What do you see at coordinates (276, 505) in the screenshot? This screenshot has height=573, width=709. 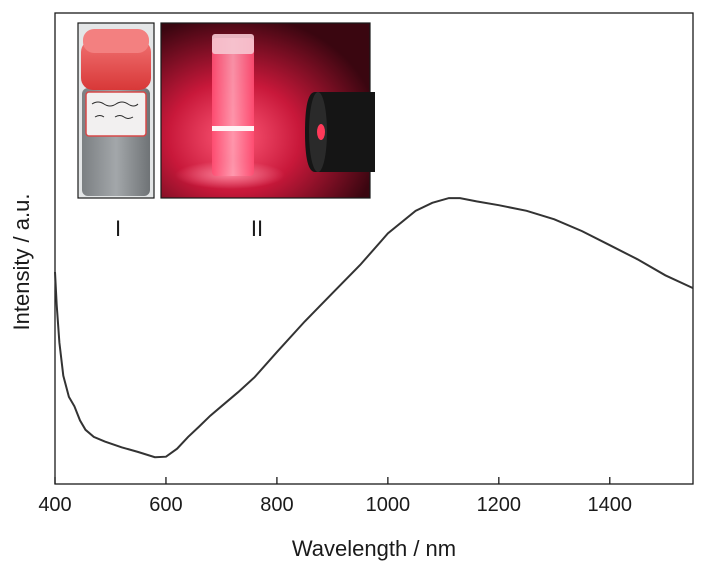 I see `x-tick-label-800: 800` at bounding box center [276, 505].